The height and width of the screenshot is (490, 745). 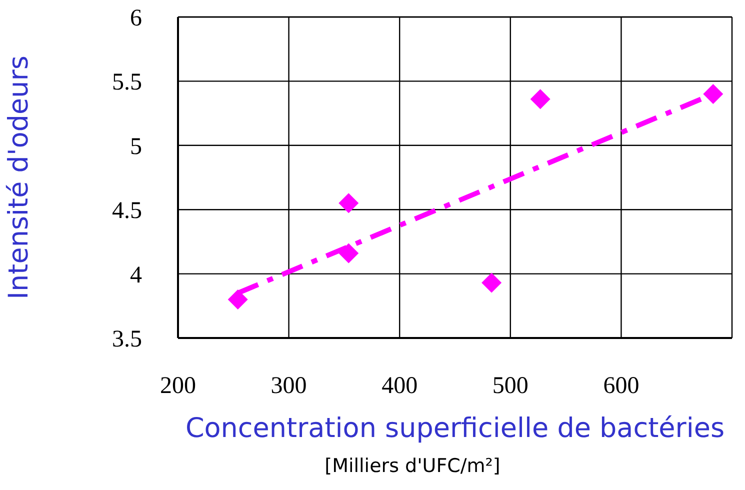 What do you see at coordinates (127, 83) in the screenshot?
I see `y-tick-label: 5.5` at bounding box center [127, 83].